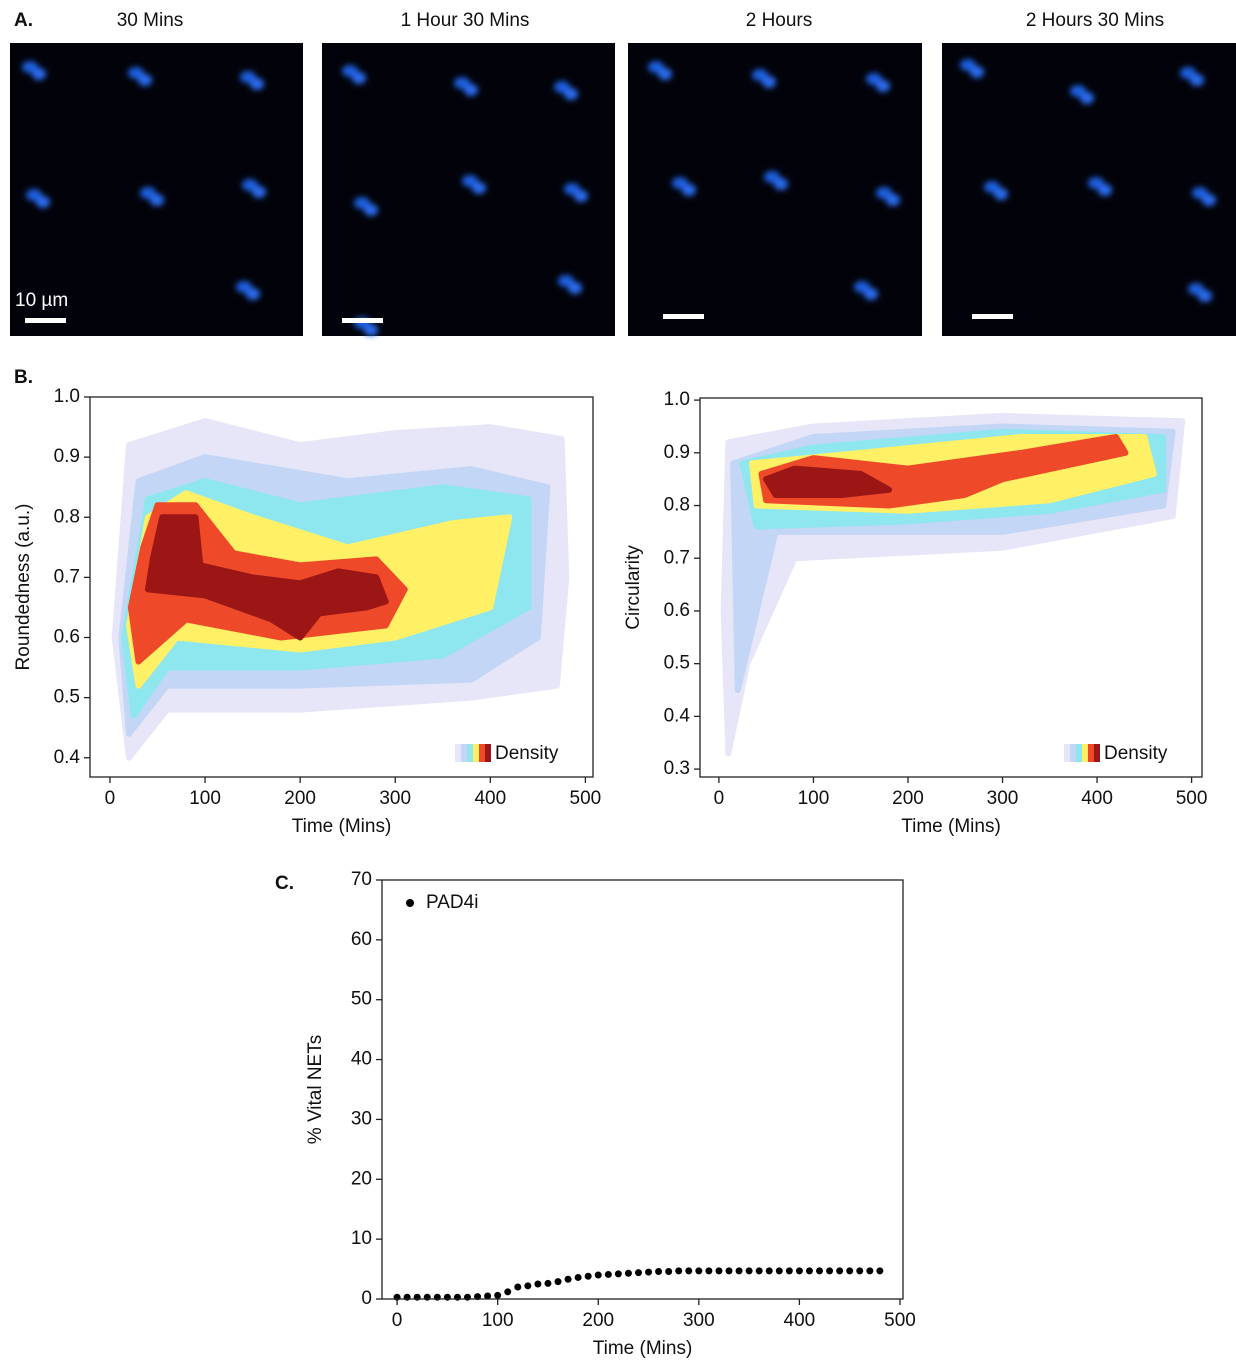 The image size is (1236, 1363). I want to click on micrograph-title: 2 Hours 30 Mins, so click(1095, 20).